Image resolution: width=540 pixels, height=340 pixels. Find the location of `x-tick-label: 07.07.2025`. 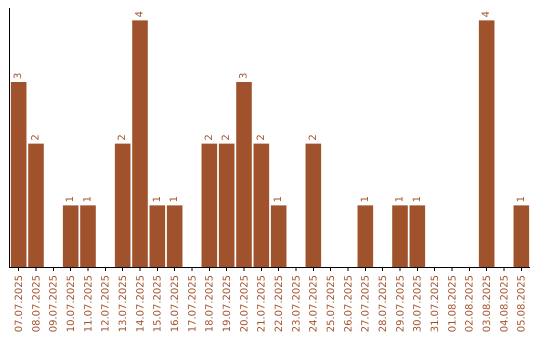

x-tick-label: 07.07.2025 is located at coordinates (19, 303).